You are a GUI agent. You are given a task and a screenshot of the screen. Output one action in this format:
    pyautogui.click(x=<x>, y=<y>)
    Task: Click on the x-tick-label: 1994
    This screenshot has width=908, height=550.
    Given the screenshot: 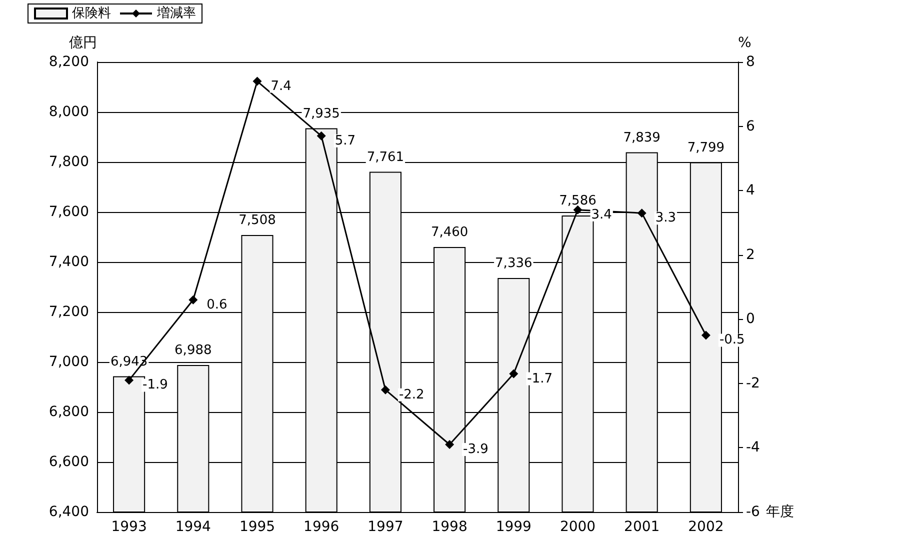 What is the action you would take?
    pyautogui.click(x=193, y=527)
    